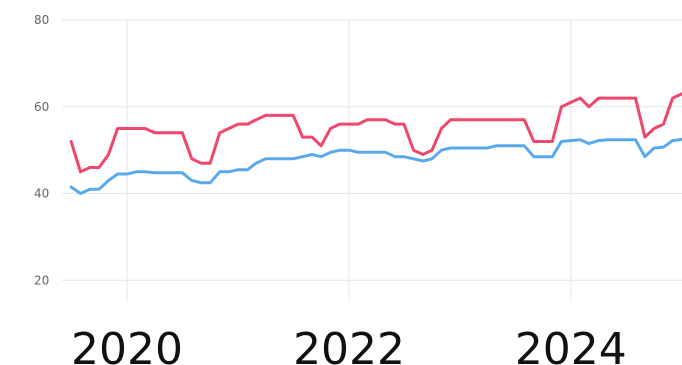 The height and width of the screenshot is (365, 682). What do you see at coordinates (41, 20) in the screenshot?
I see `y-tick-label: 80` at bounding box center [41, 20].